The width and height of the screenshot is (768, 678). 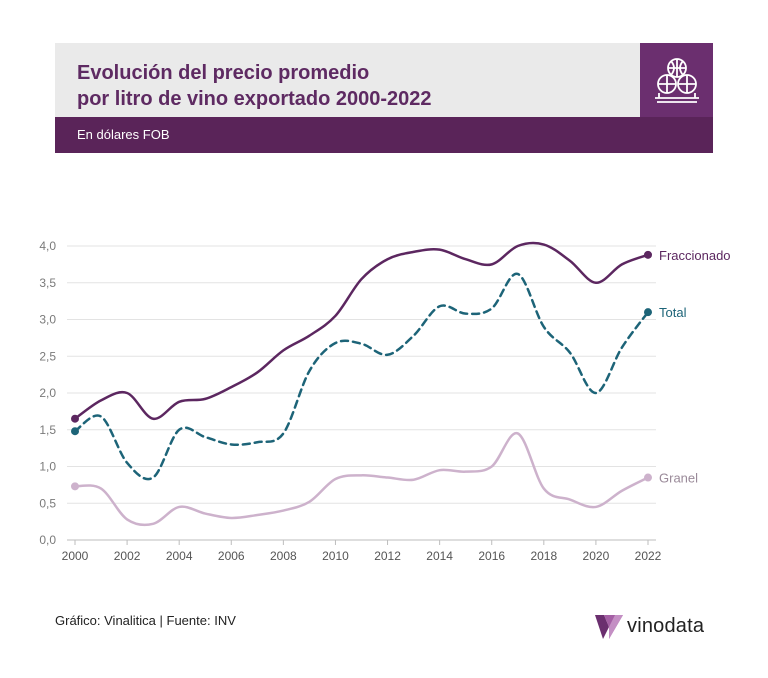 I want to click on title-line-1: Evolución del precio promedio, so click(x=223, y=73).